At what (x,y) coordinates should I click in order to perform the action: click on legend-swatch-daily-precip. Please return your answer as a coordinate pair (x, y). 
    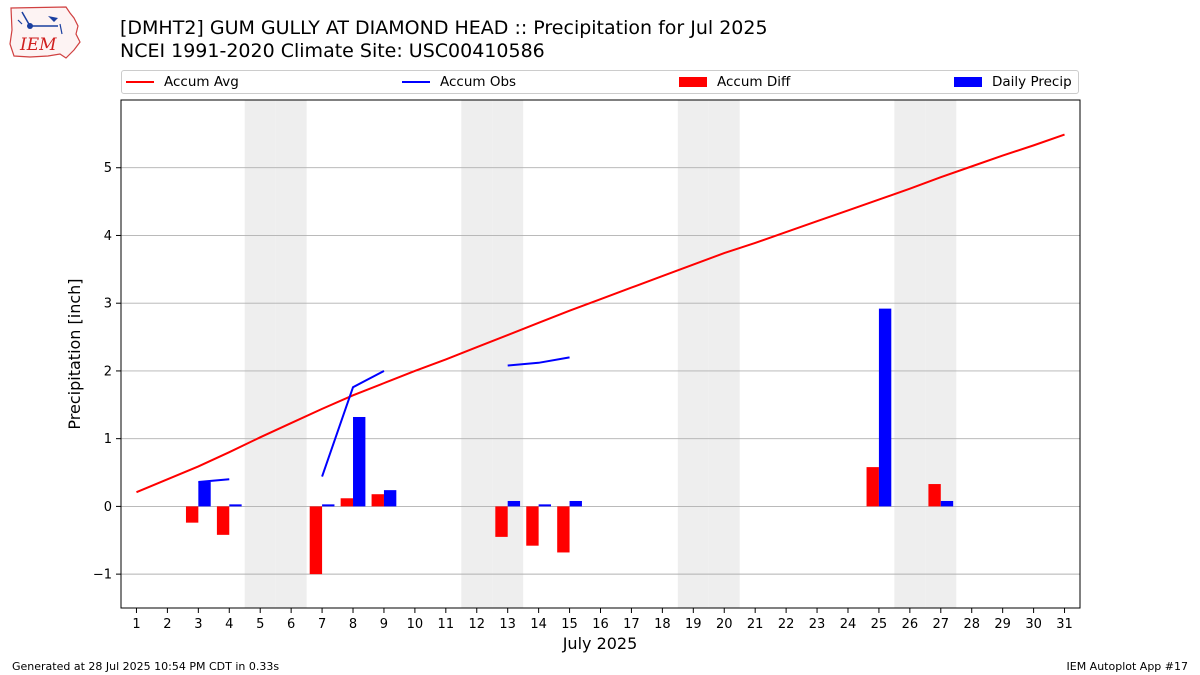
    Looking at the image, I should click on (968, 82).